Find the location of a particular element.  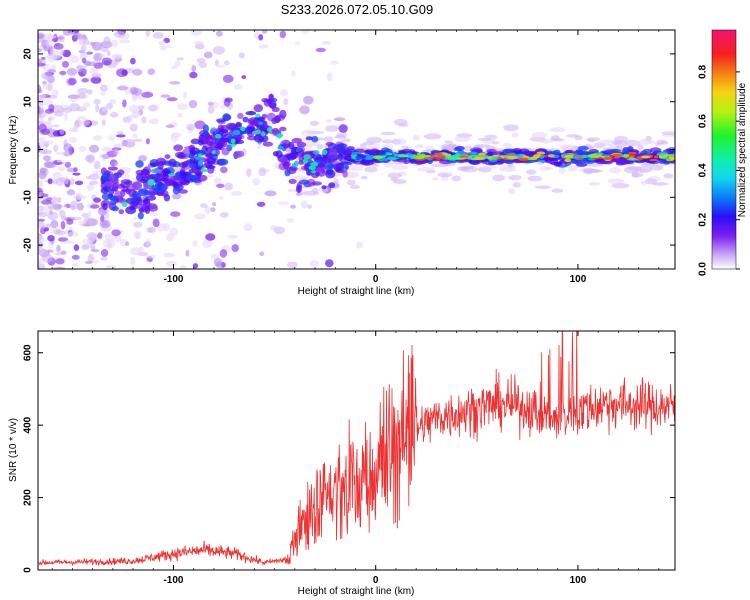

colorbar-tick-label: 0.8 is located at coordinates (703, 71).